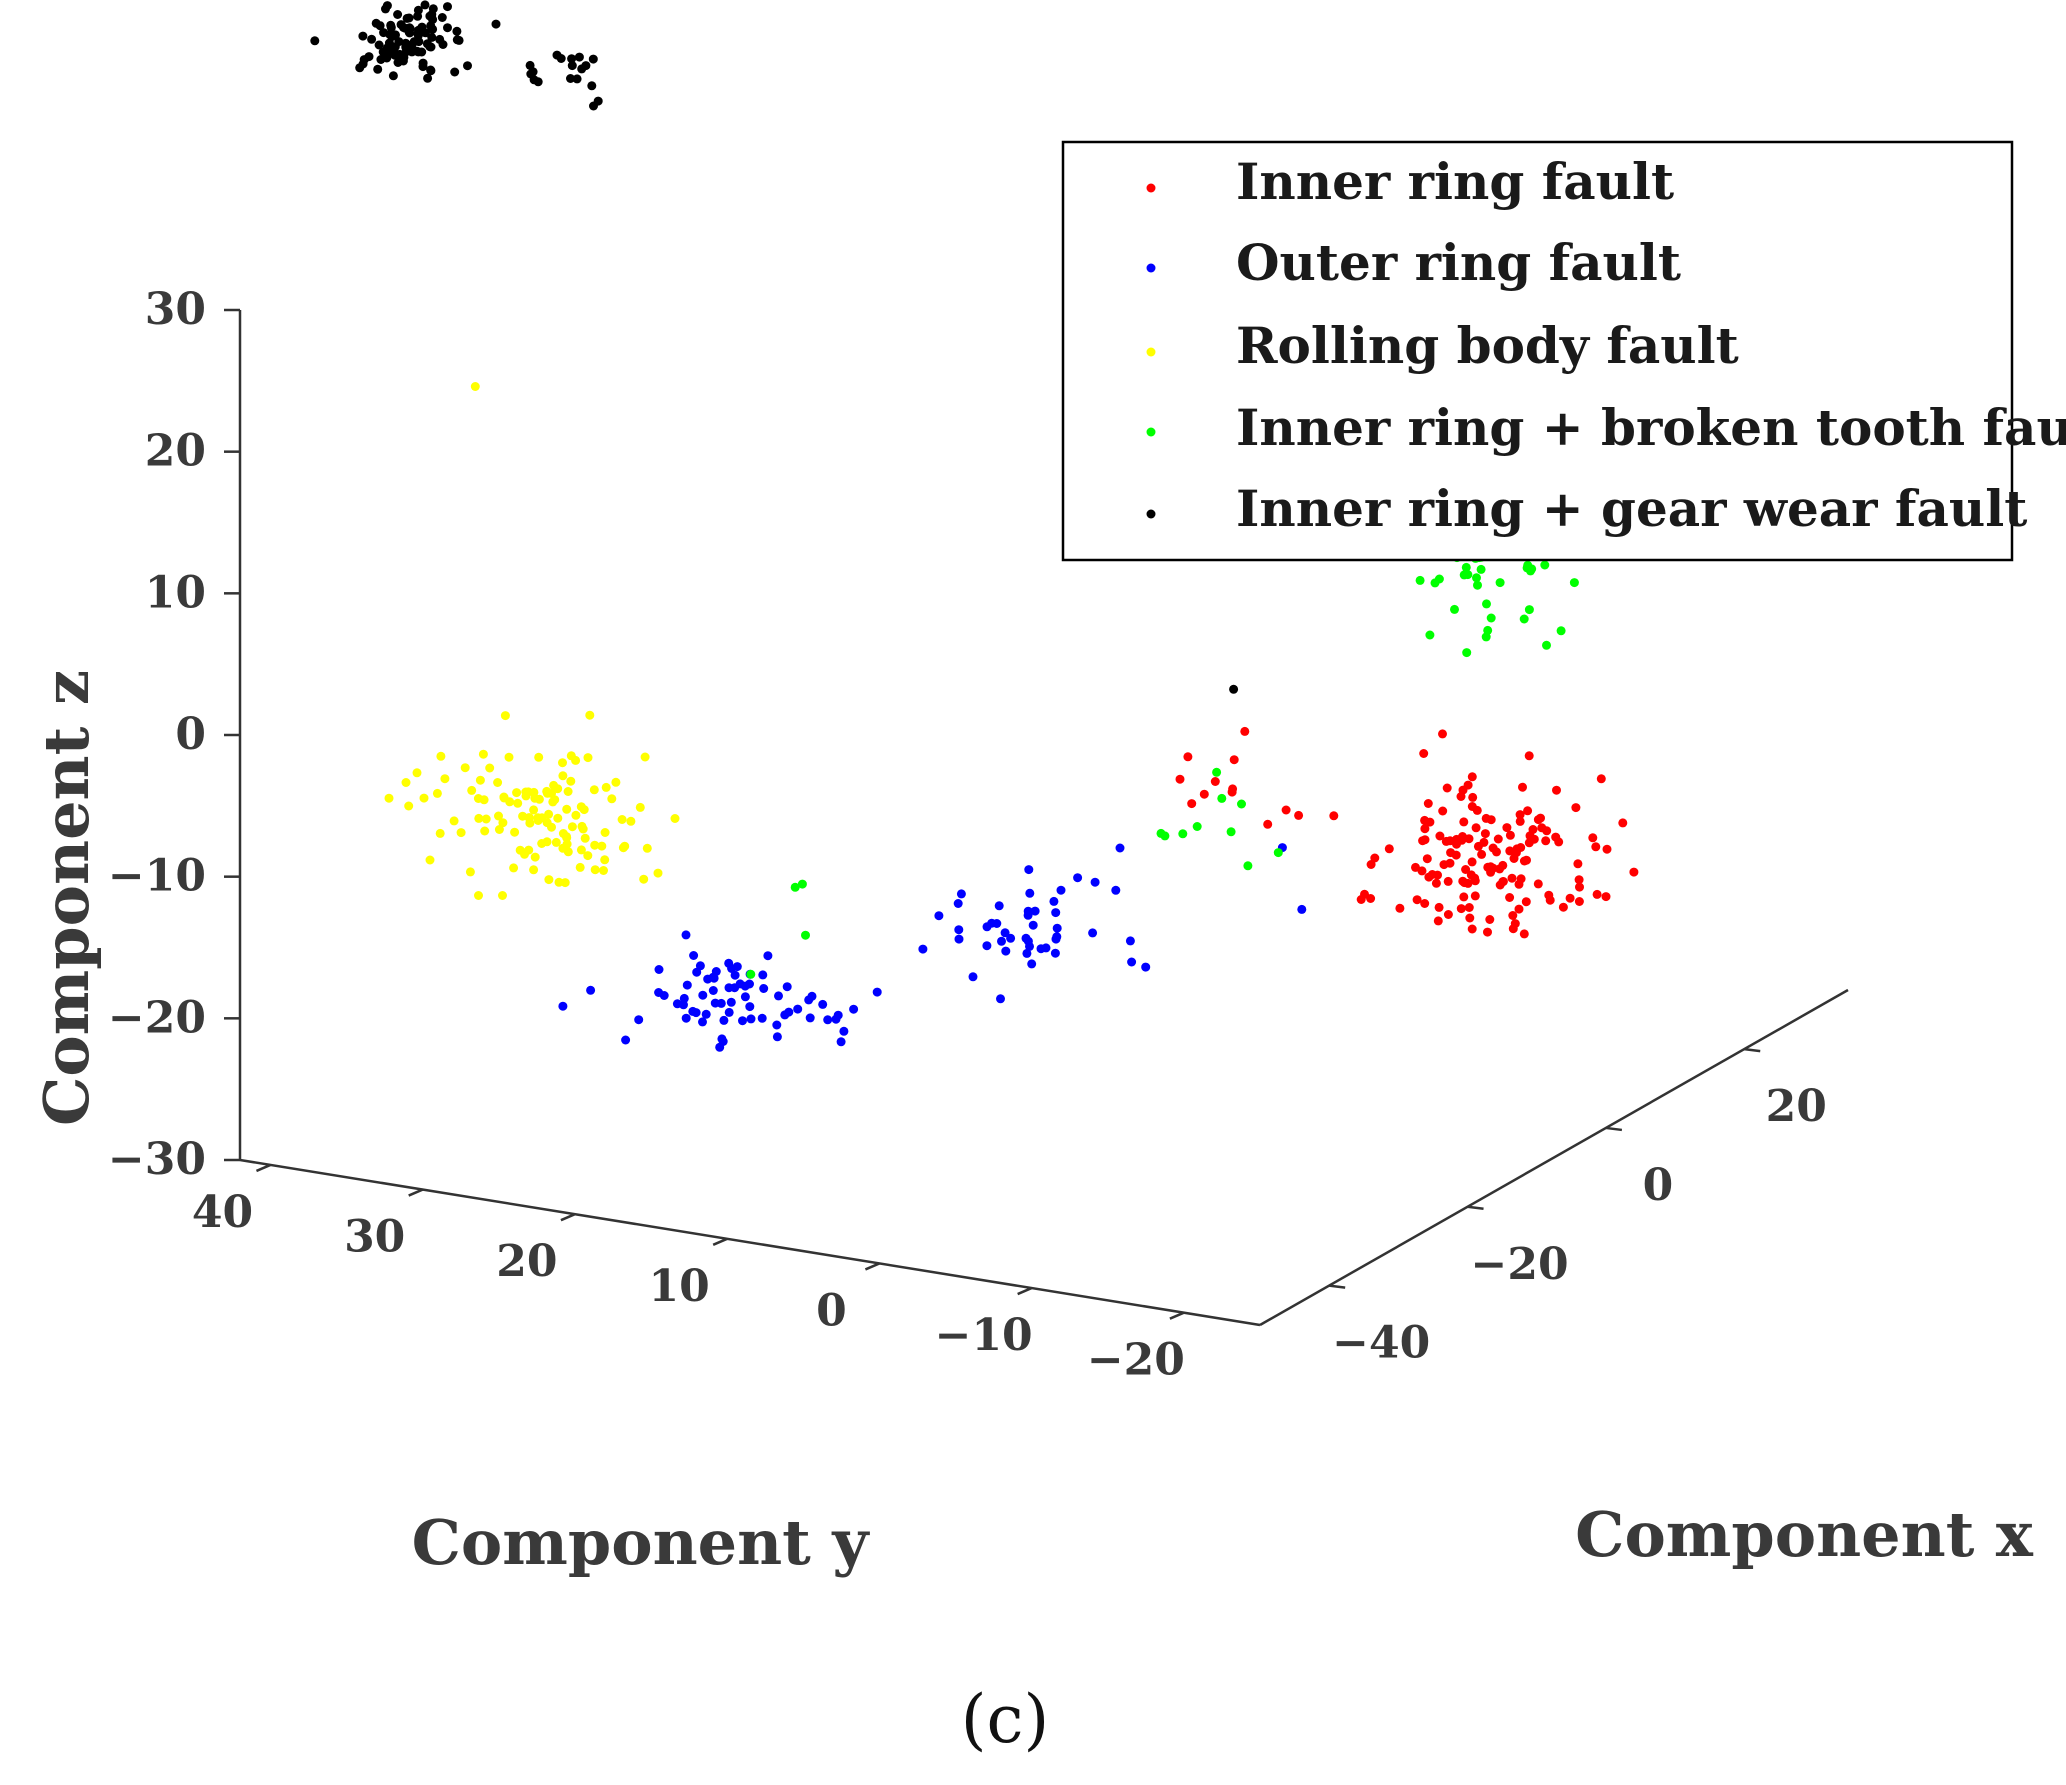 The image size is (2066, 1785). What do you see at coordinates (1151, 352) in the screenshot?
I see `legend-marker-rolling-body` at bounding box center [1151, 352].